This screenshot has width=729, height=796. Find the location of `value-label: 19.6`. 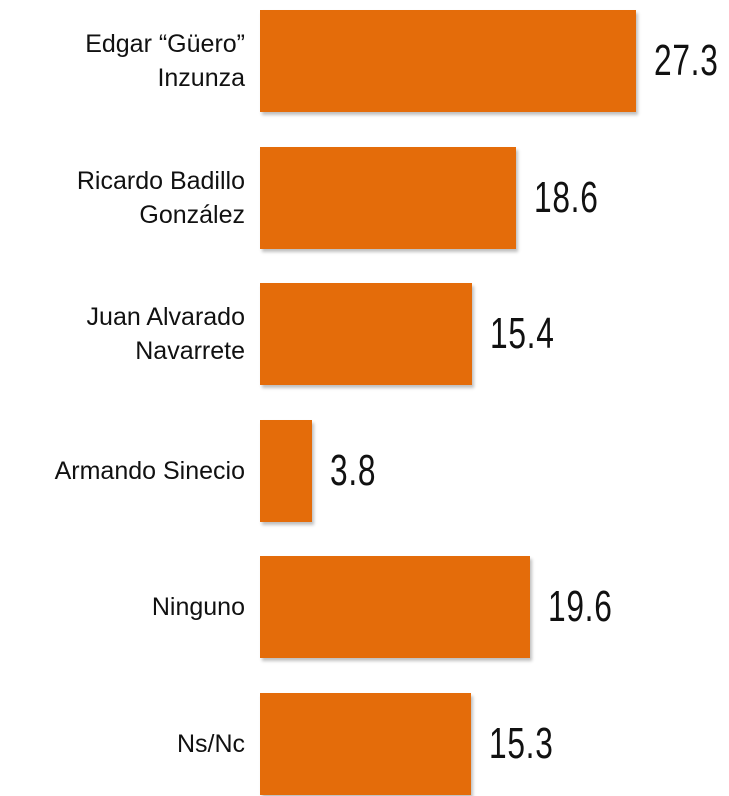

value-label: 19.6 is located at coordinates (580, 606).